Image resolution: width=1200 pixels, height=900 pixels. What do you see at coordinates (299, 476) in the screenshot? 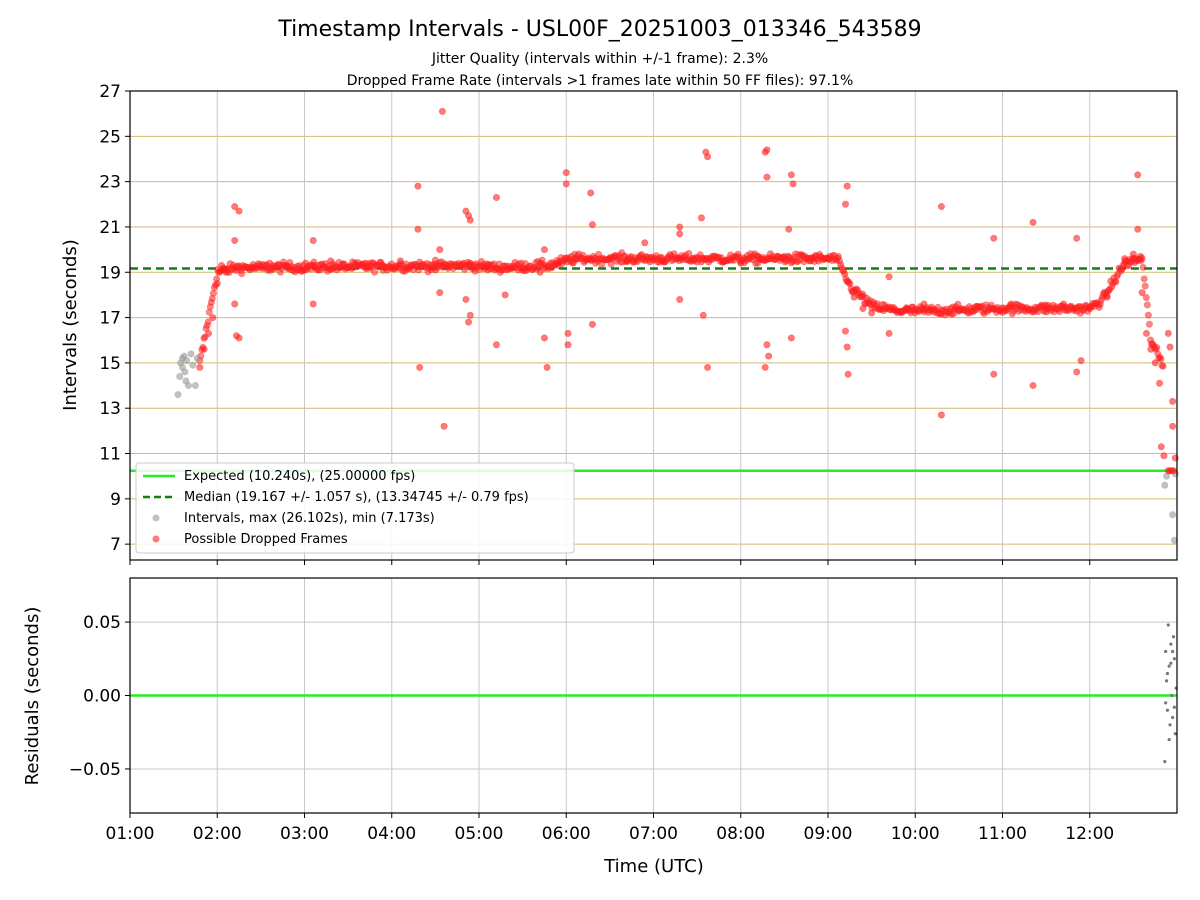
I see `legend-label-expected: Expected (10.240s), (25.00000 fps)` at bounding box center [299, 476].